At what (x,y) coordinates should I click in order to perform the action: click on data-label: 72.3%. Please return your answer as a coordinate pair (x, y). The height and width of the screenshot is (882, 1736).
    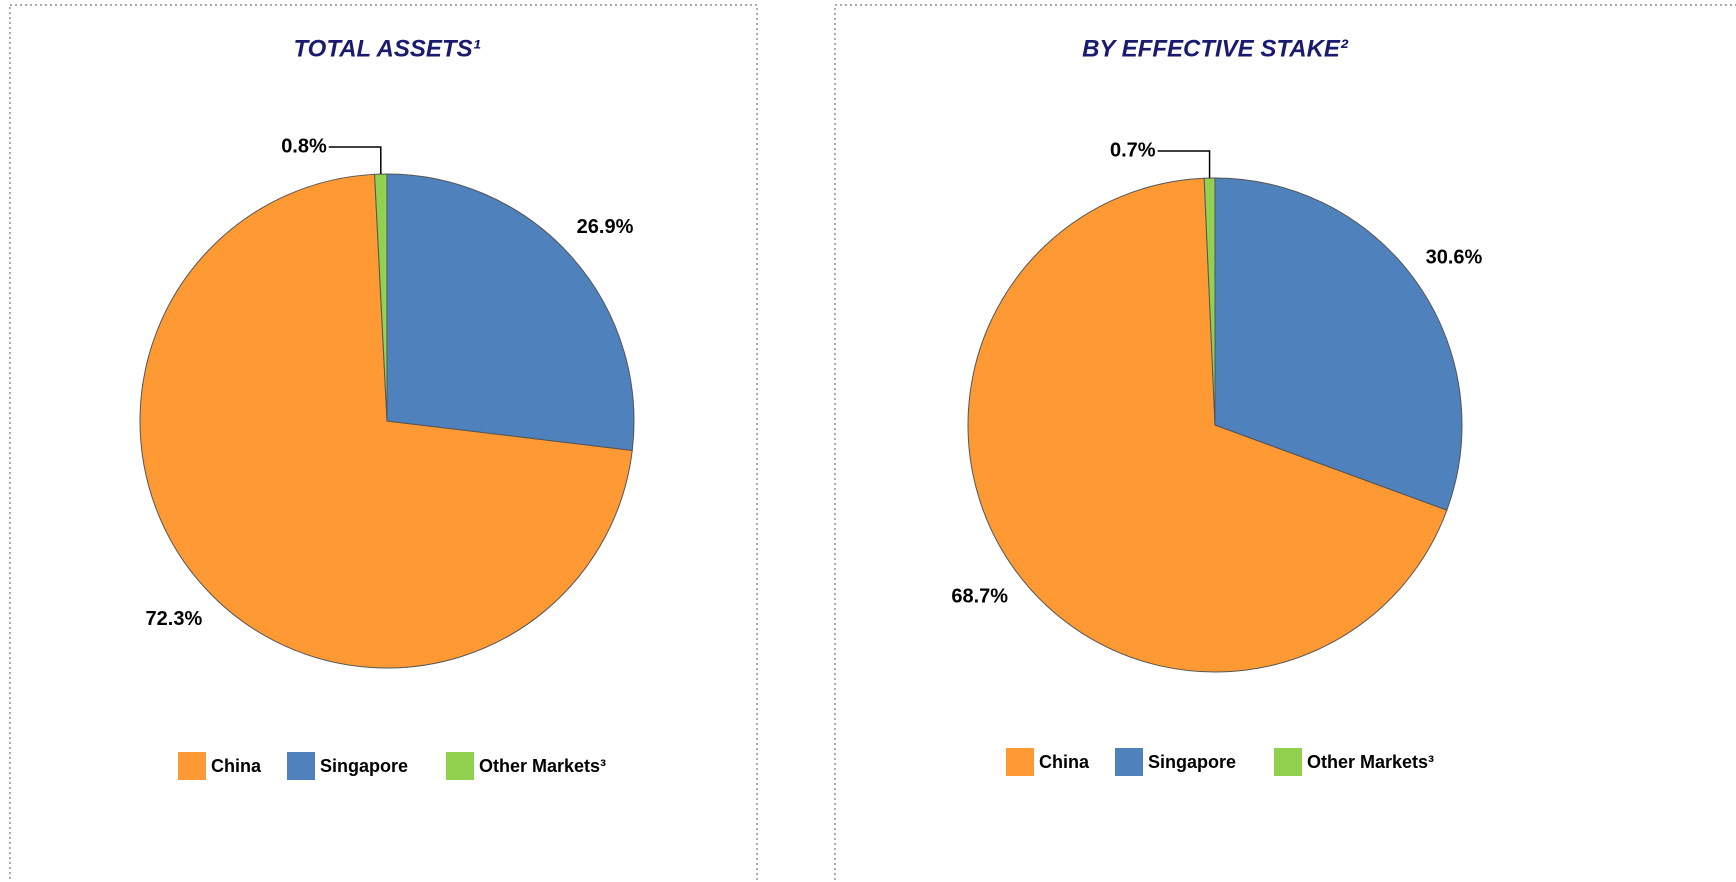
    Looking at the image, I should click on (174, 619).